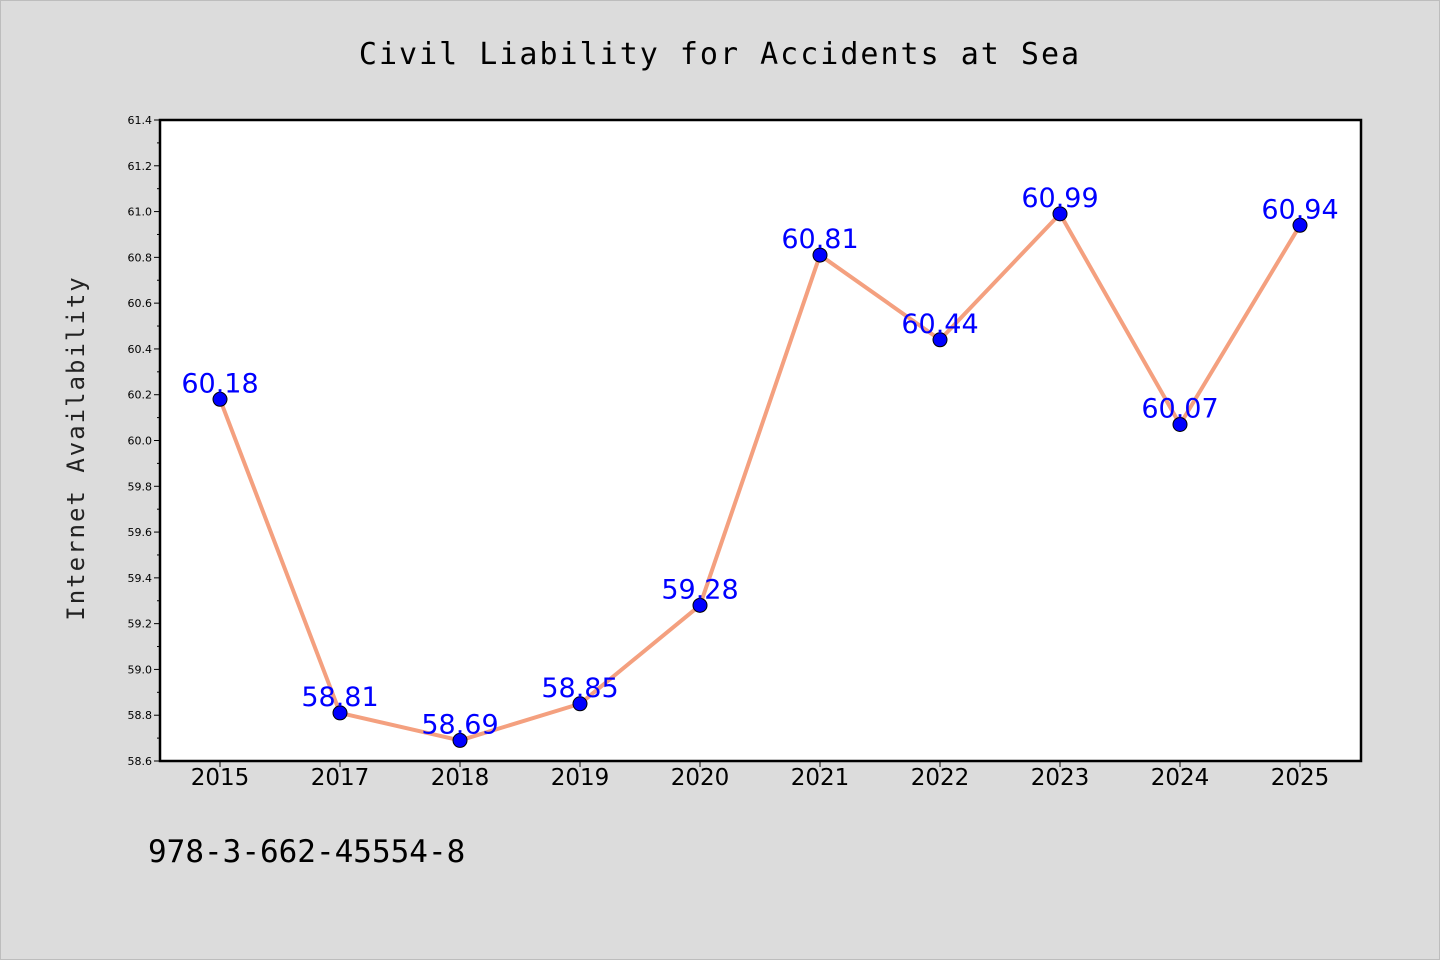  What do you see at coordinates (339, 697) in the screenshot?
I see `data-label: 58.81` at bounding box center [339, 697].